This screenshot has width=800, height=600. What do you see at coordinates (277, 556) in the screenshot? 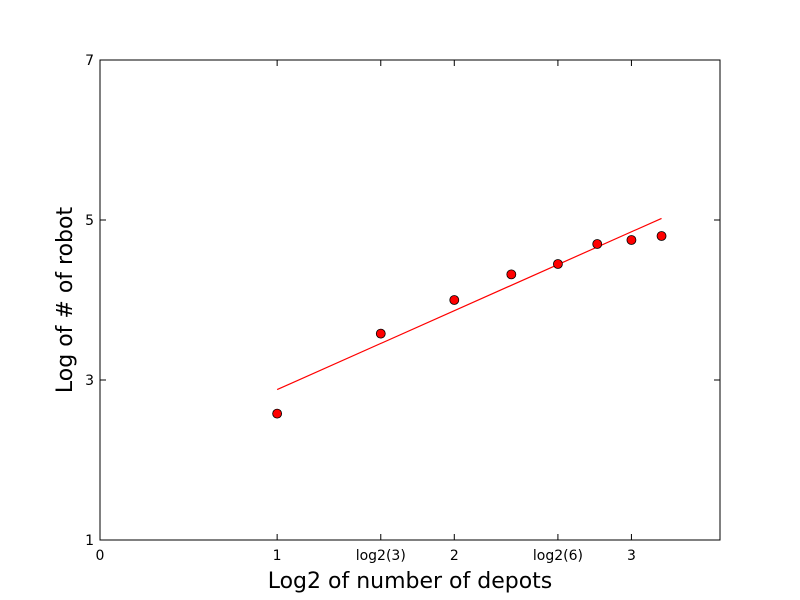
I see `x-tick-label: 1` at bounding box center [277, 556].